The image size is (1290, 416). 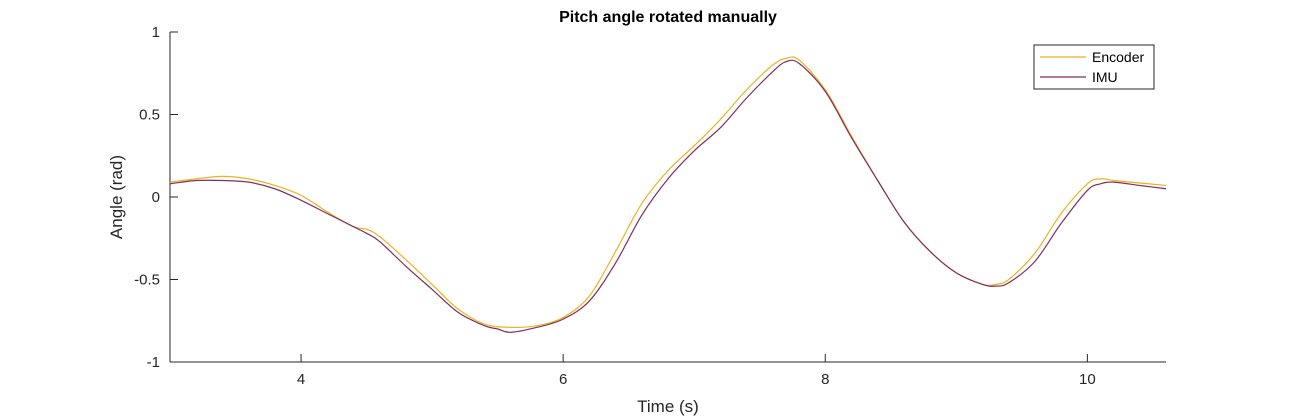 I want to click on legend-box, so click(x=1094, y=67).